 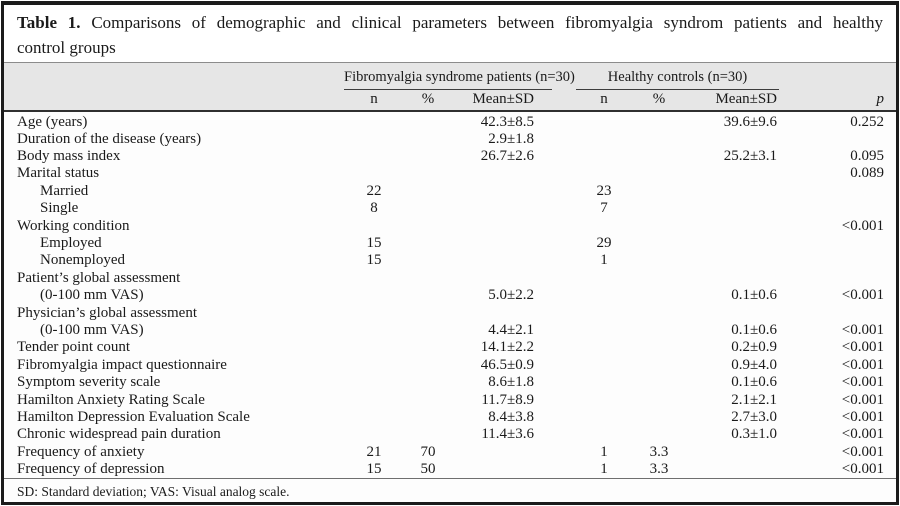 What do you see at coordinates (73, 225) in the screenshot?
I see `row-label: Working condition` at bounding box center [73, 225].